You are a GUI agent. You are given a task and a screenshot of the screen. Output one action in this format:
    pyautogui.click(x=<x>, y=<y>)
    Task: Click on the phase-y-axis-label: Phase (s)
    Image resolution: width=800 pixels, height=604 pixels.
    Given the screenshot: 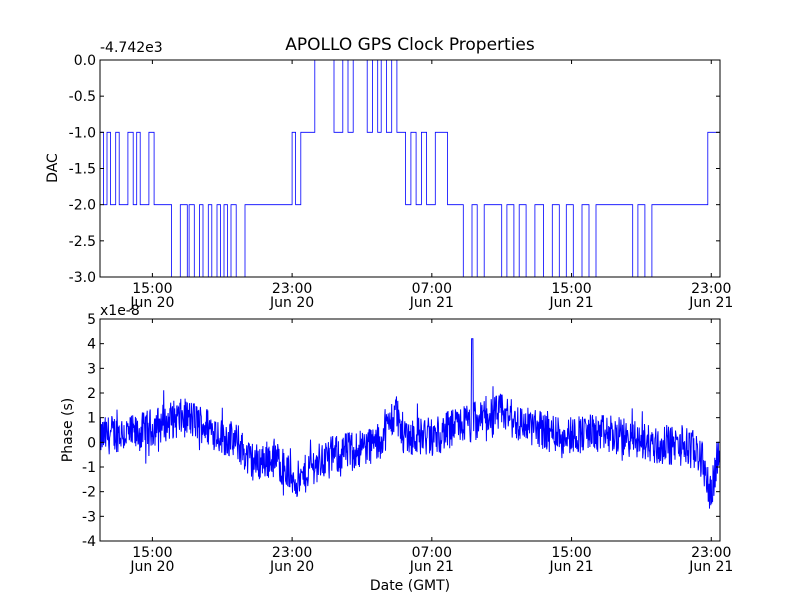 What is the action you would take?
    pyautogui.click(x=68, y=430)
    